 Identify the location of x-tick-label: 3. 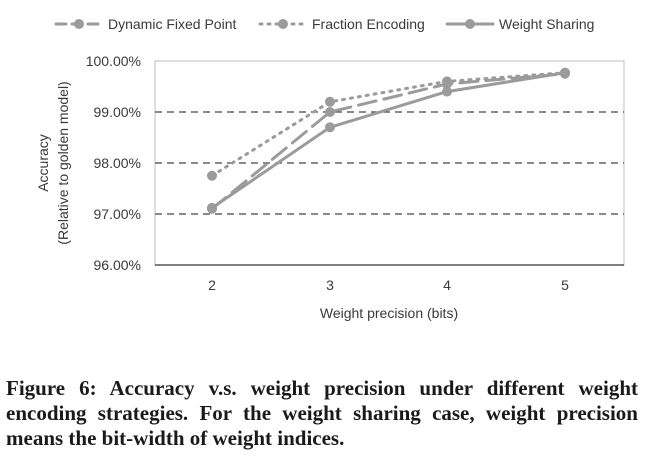
(330, 285).